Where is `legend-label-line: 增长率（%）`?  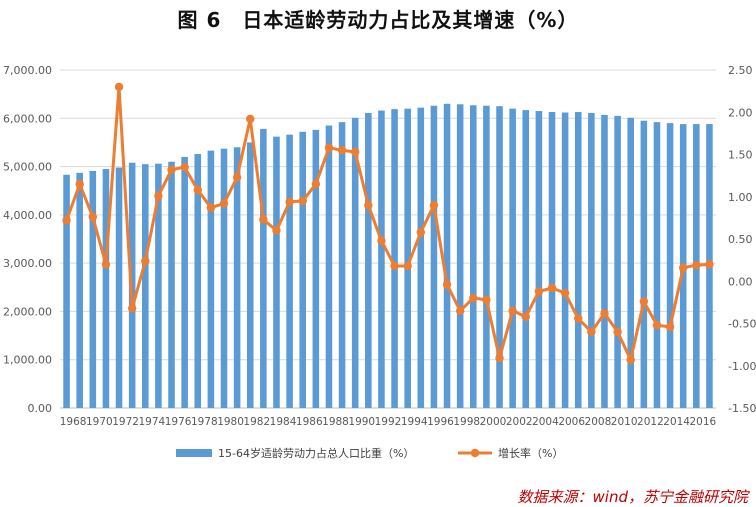 legend-label-line: 增长率（%） is located at coordinates (530, 453).